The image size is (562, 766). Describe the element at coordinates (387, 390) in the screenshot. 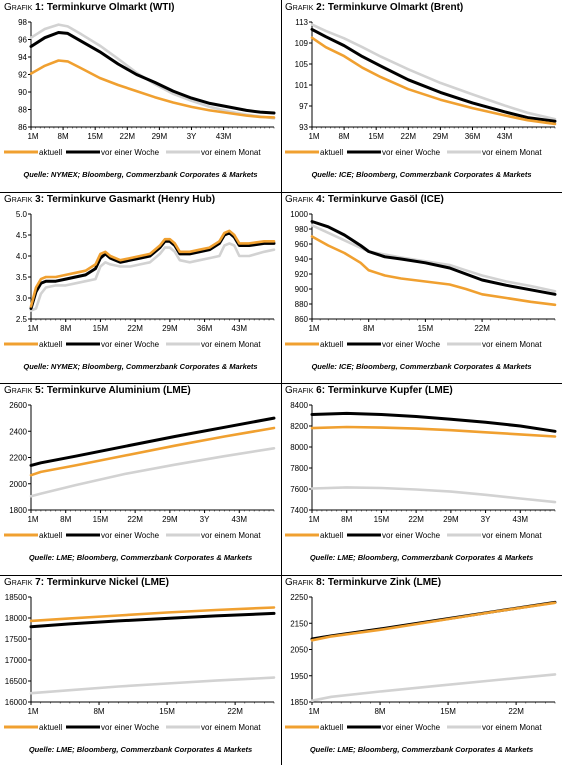

I see `chart-title-text: : Terminkurve Kupfer (LME)` at that location.